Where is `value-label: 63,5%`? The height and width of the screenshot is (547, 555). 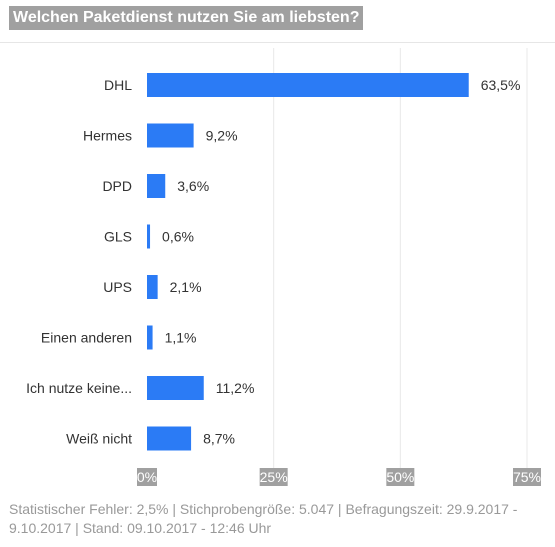 value-label: 63,5% is located at coordinates (501, 85).